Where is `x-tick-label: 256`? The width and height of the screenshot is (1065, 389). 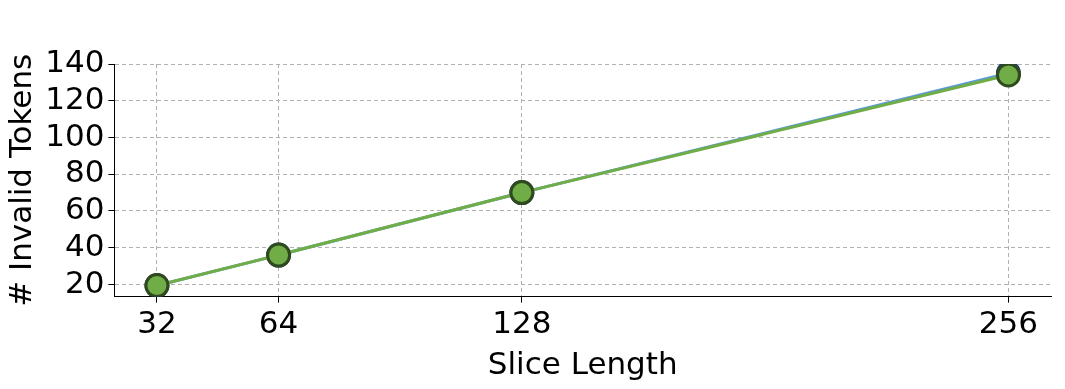
x-tick-label: 256 is located at coordinates (1008, 322).